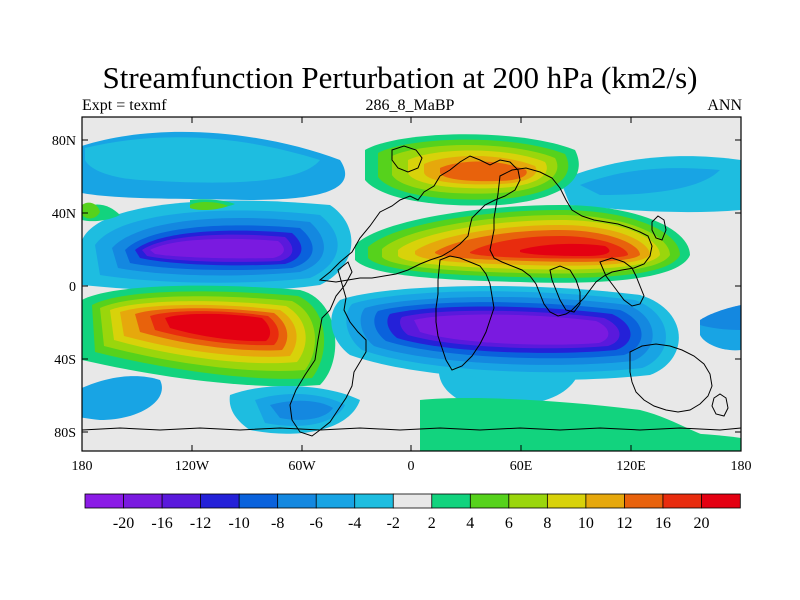 Image resolution: width=800 pixels, height=600 pixels. I want to click on lat-tick-labels: 80N 40N 0 40S 80S, so click(64, 287).